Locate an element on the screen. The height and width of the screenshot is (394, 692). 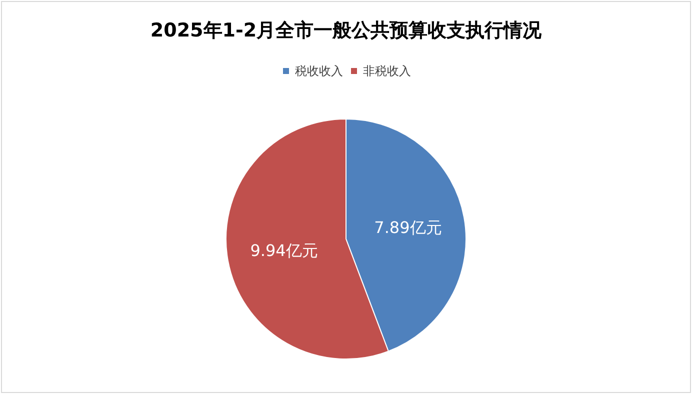
legend-label: 税收收入 is located at coordinates (319, 71).